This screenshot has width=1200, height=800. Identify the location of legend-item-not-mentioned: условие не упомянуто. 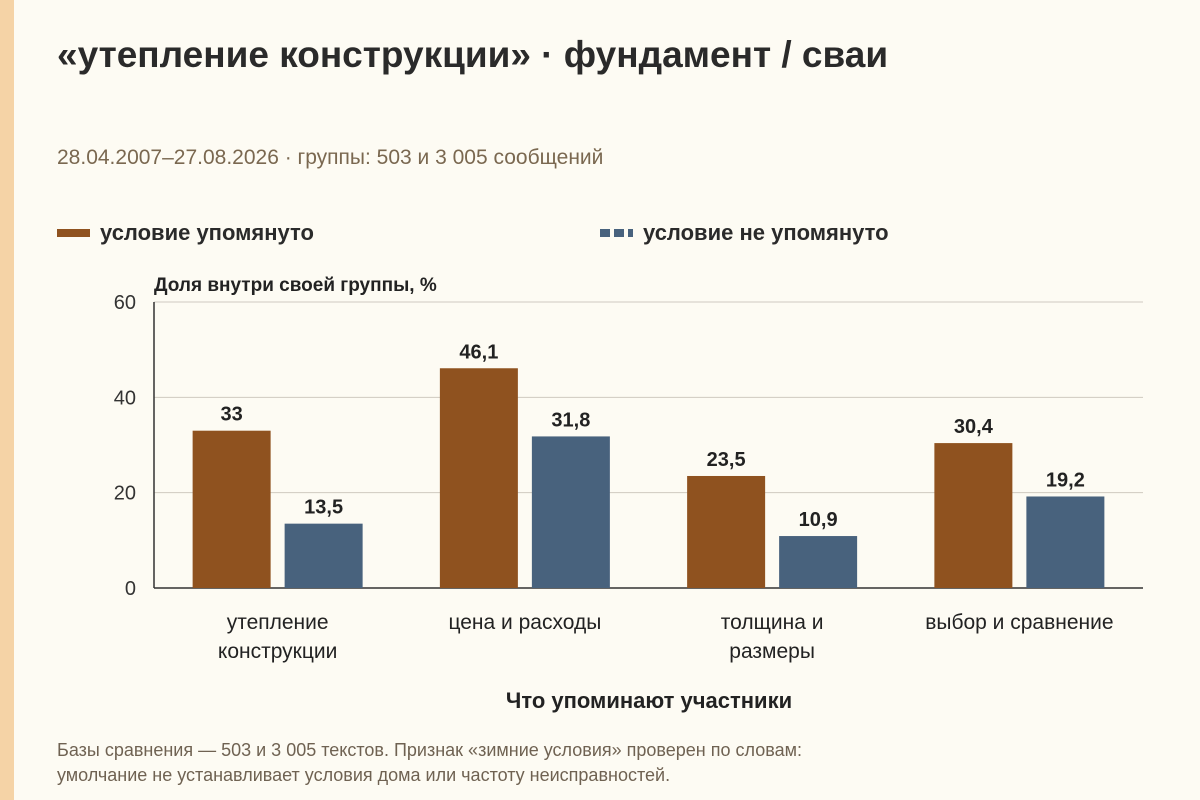
(744, 233).